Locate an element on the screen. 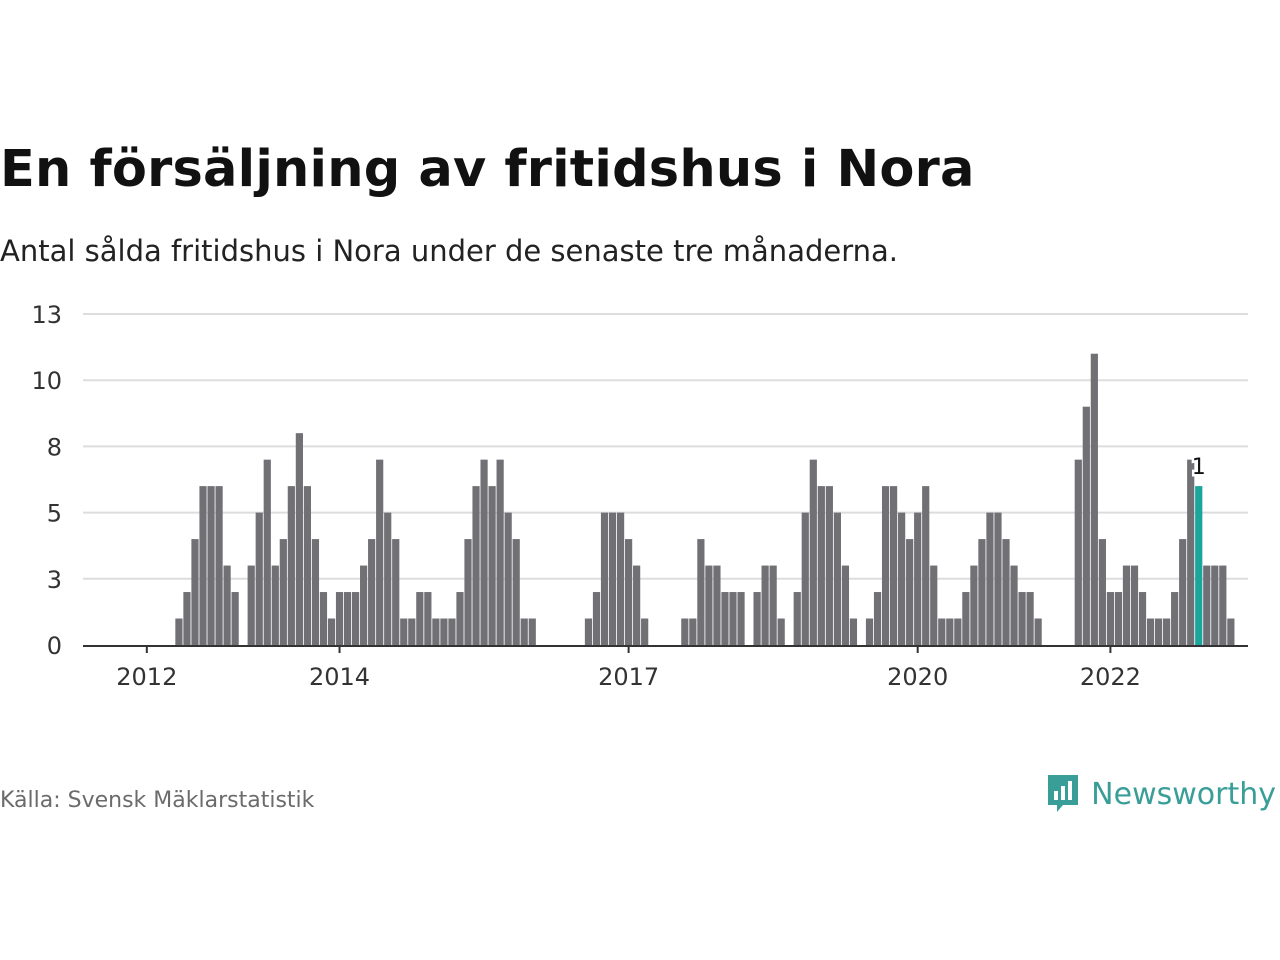 The width and height of the screenshot is (1280, 960). x-tick-label: 2022 is located at coordinates (1110, 677).